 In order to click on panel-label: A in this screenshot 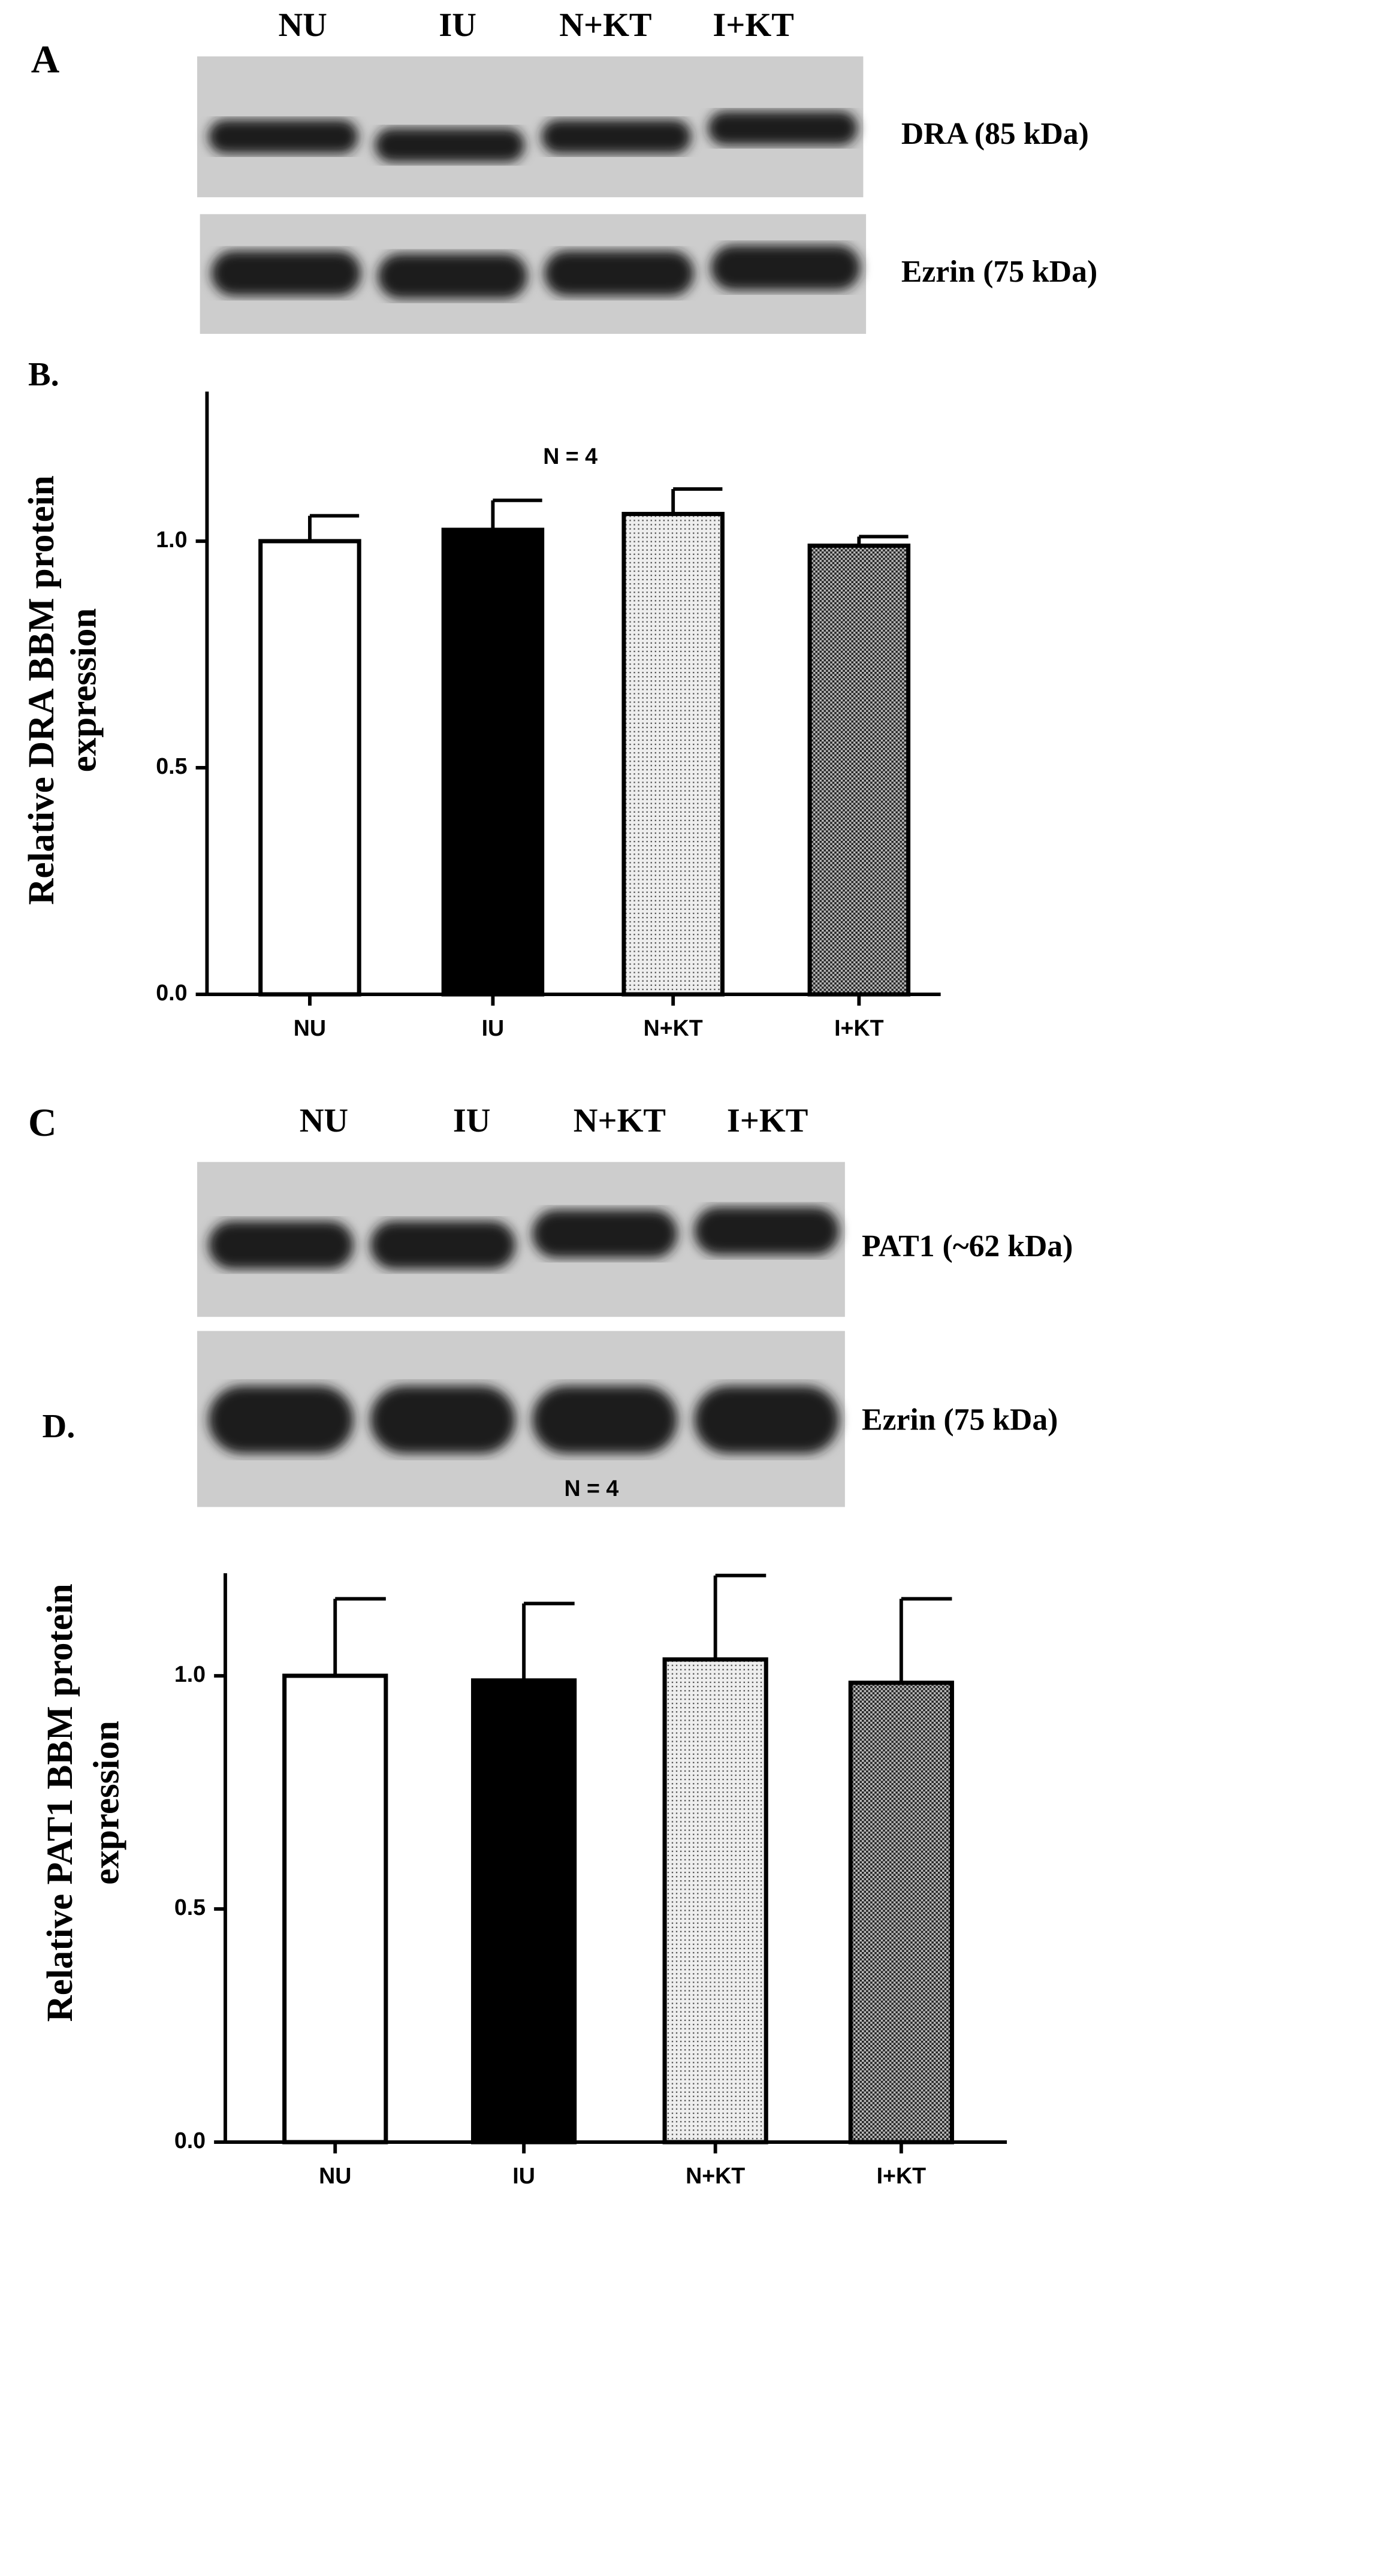, I will do `click(45, 60)`.